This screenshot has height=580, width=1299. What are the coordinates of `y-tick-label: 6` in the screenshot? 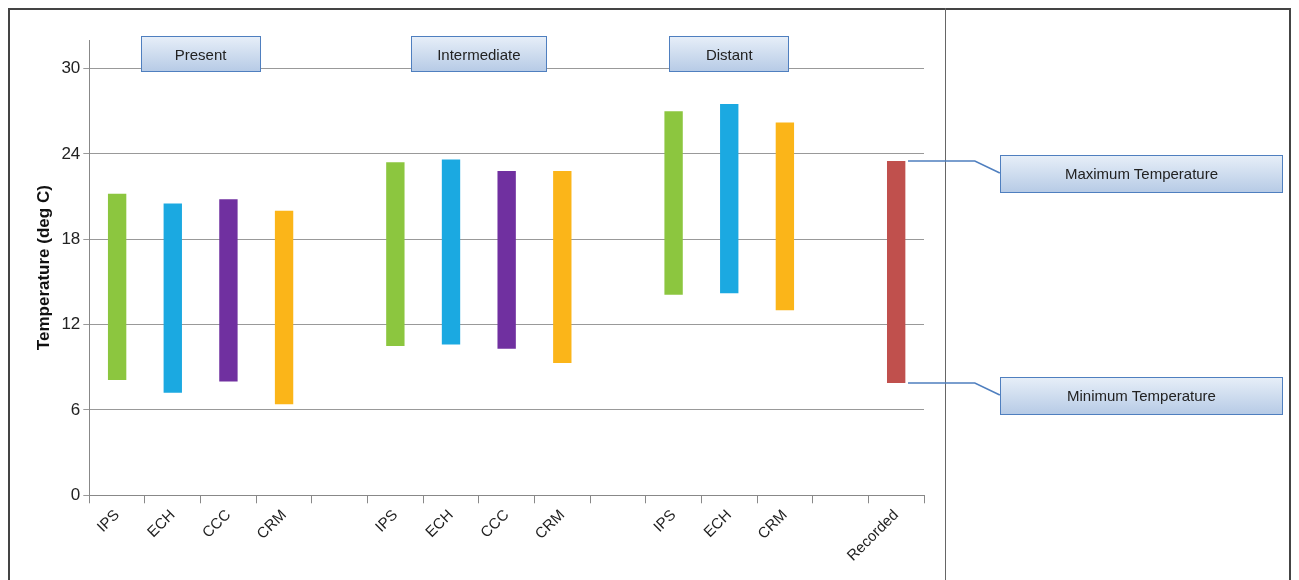 It's located at (75, 409).